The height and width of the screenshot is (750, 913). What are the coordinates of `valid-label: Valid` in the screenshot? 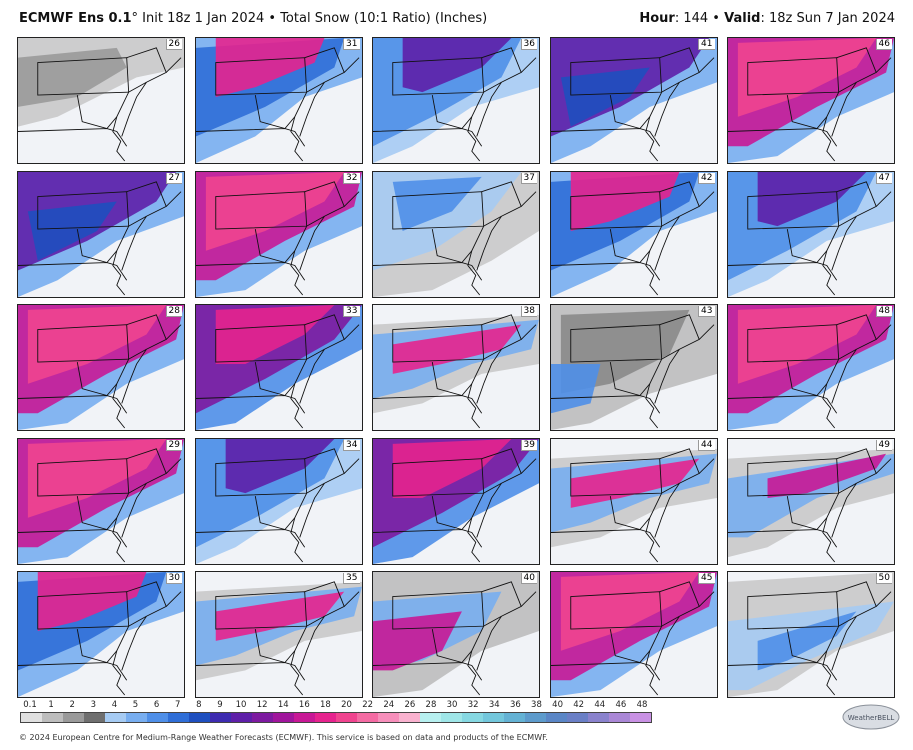 It's located at (742, 18).